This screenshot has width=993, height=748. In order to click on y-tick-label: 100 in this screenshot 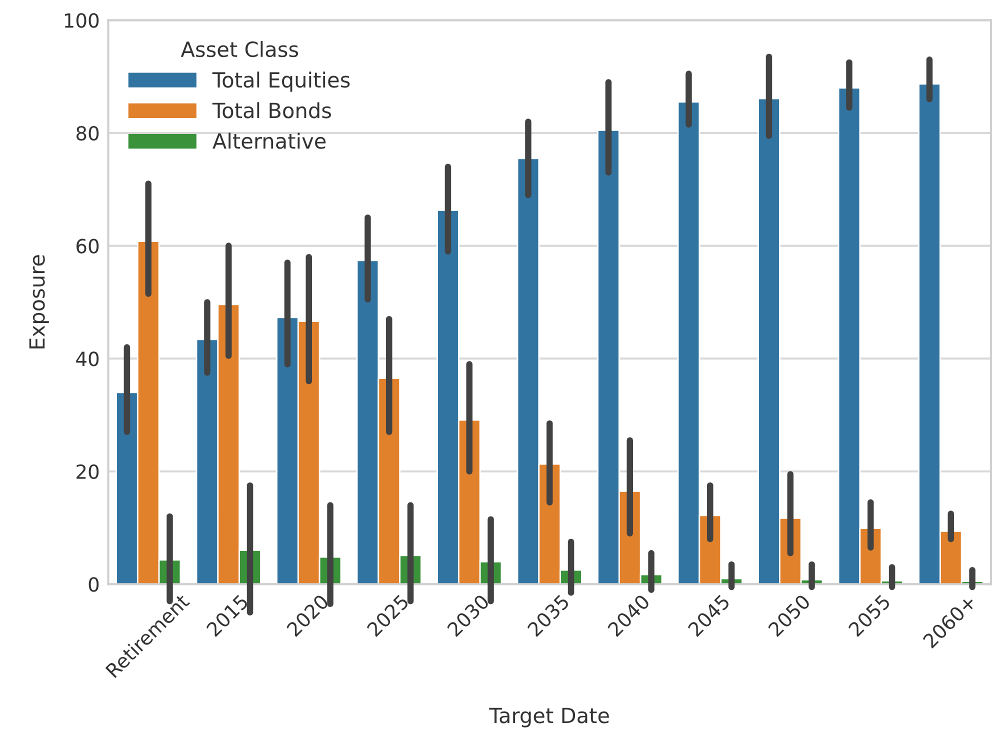, I will do `click(81, 20)`.